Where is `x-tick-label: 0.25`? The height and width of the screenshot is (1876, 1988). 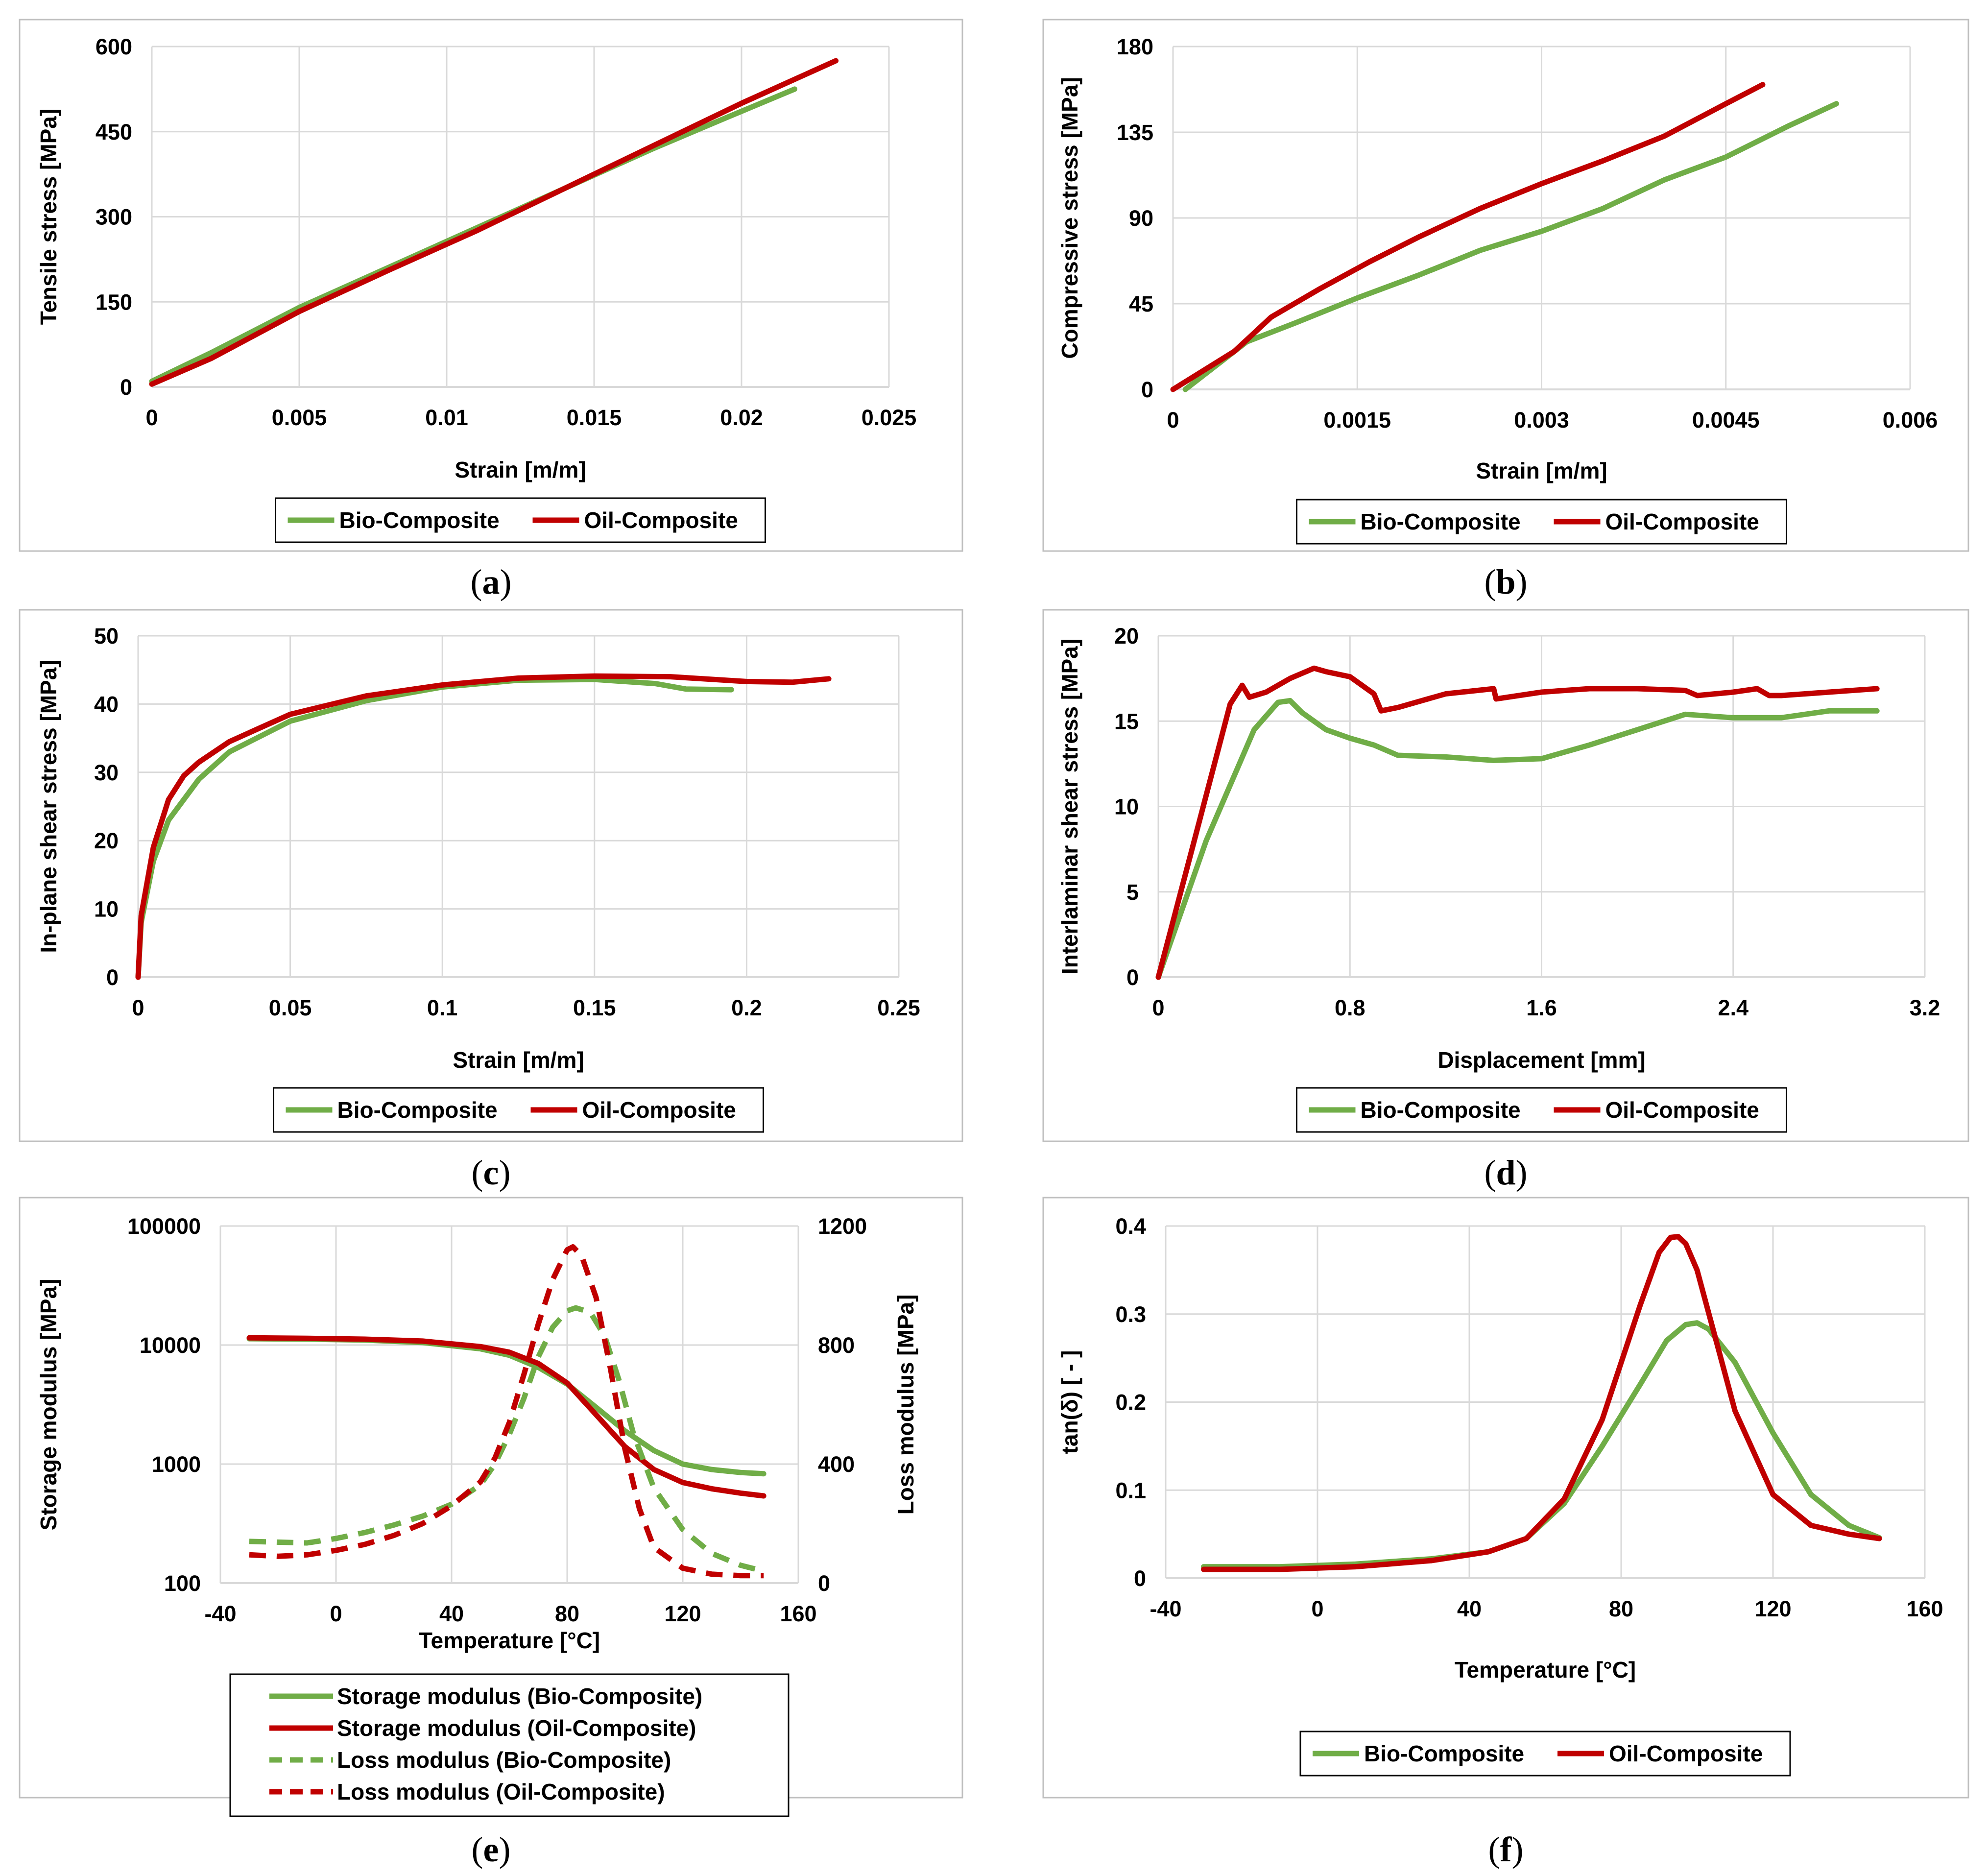 x-tick-label: 0.25 is located at coordinates (898, 1007).